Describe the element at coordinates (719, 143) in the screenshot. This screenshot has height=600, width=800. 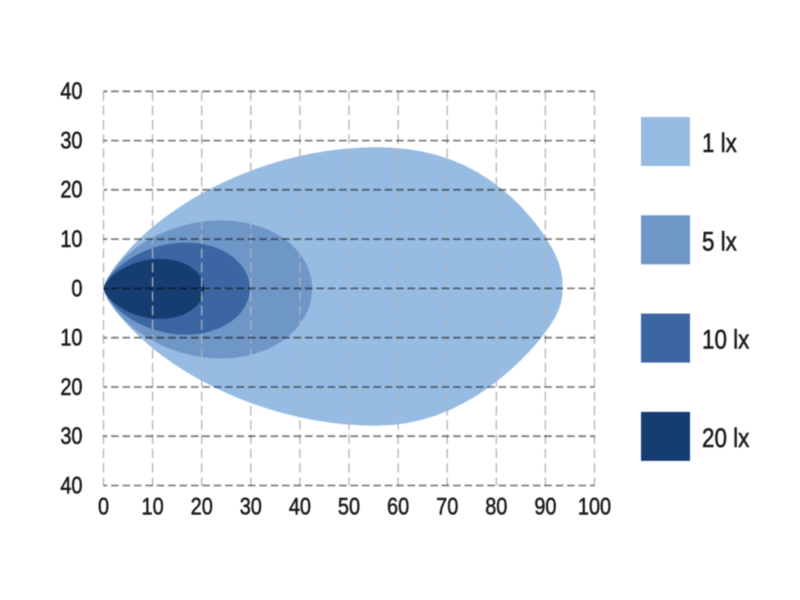
I see `svg-text: 1 lx` at that location.